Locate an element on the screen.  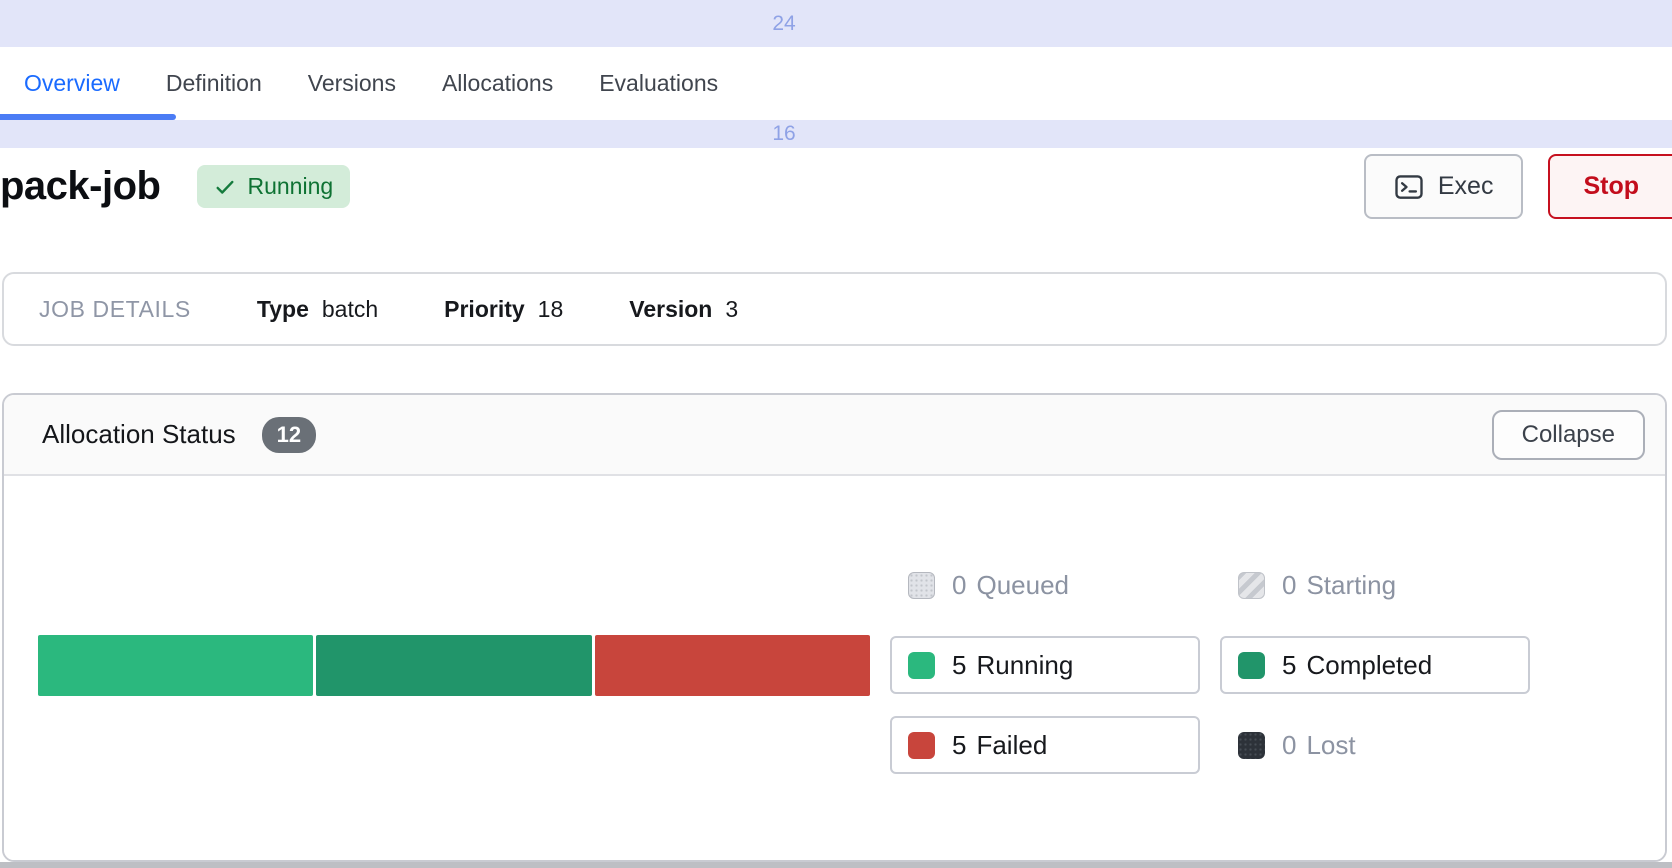
check-icon is located at coordinates (225, 187).